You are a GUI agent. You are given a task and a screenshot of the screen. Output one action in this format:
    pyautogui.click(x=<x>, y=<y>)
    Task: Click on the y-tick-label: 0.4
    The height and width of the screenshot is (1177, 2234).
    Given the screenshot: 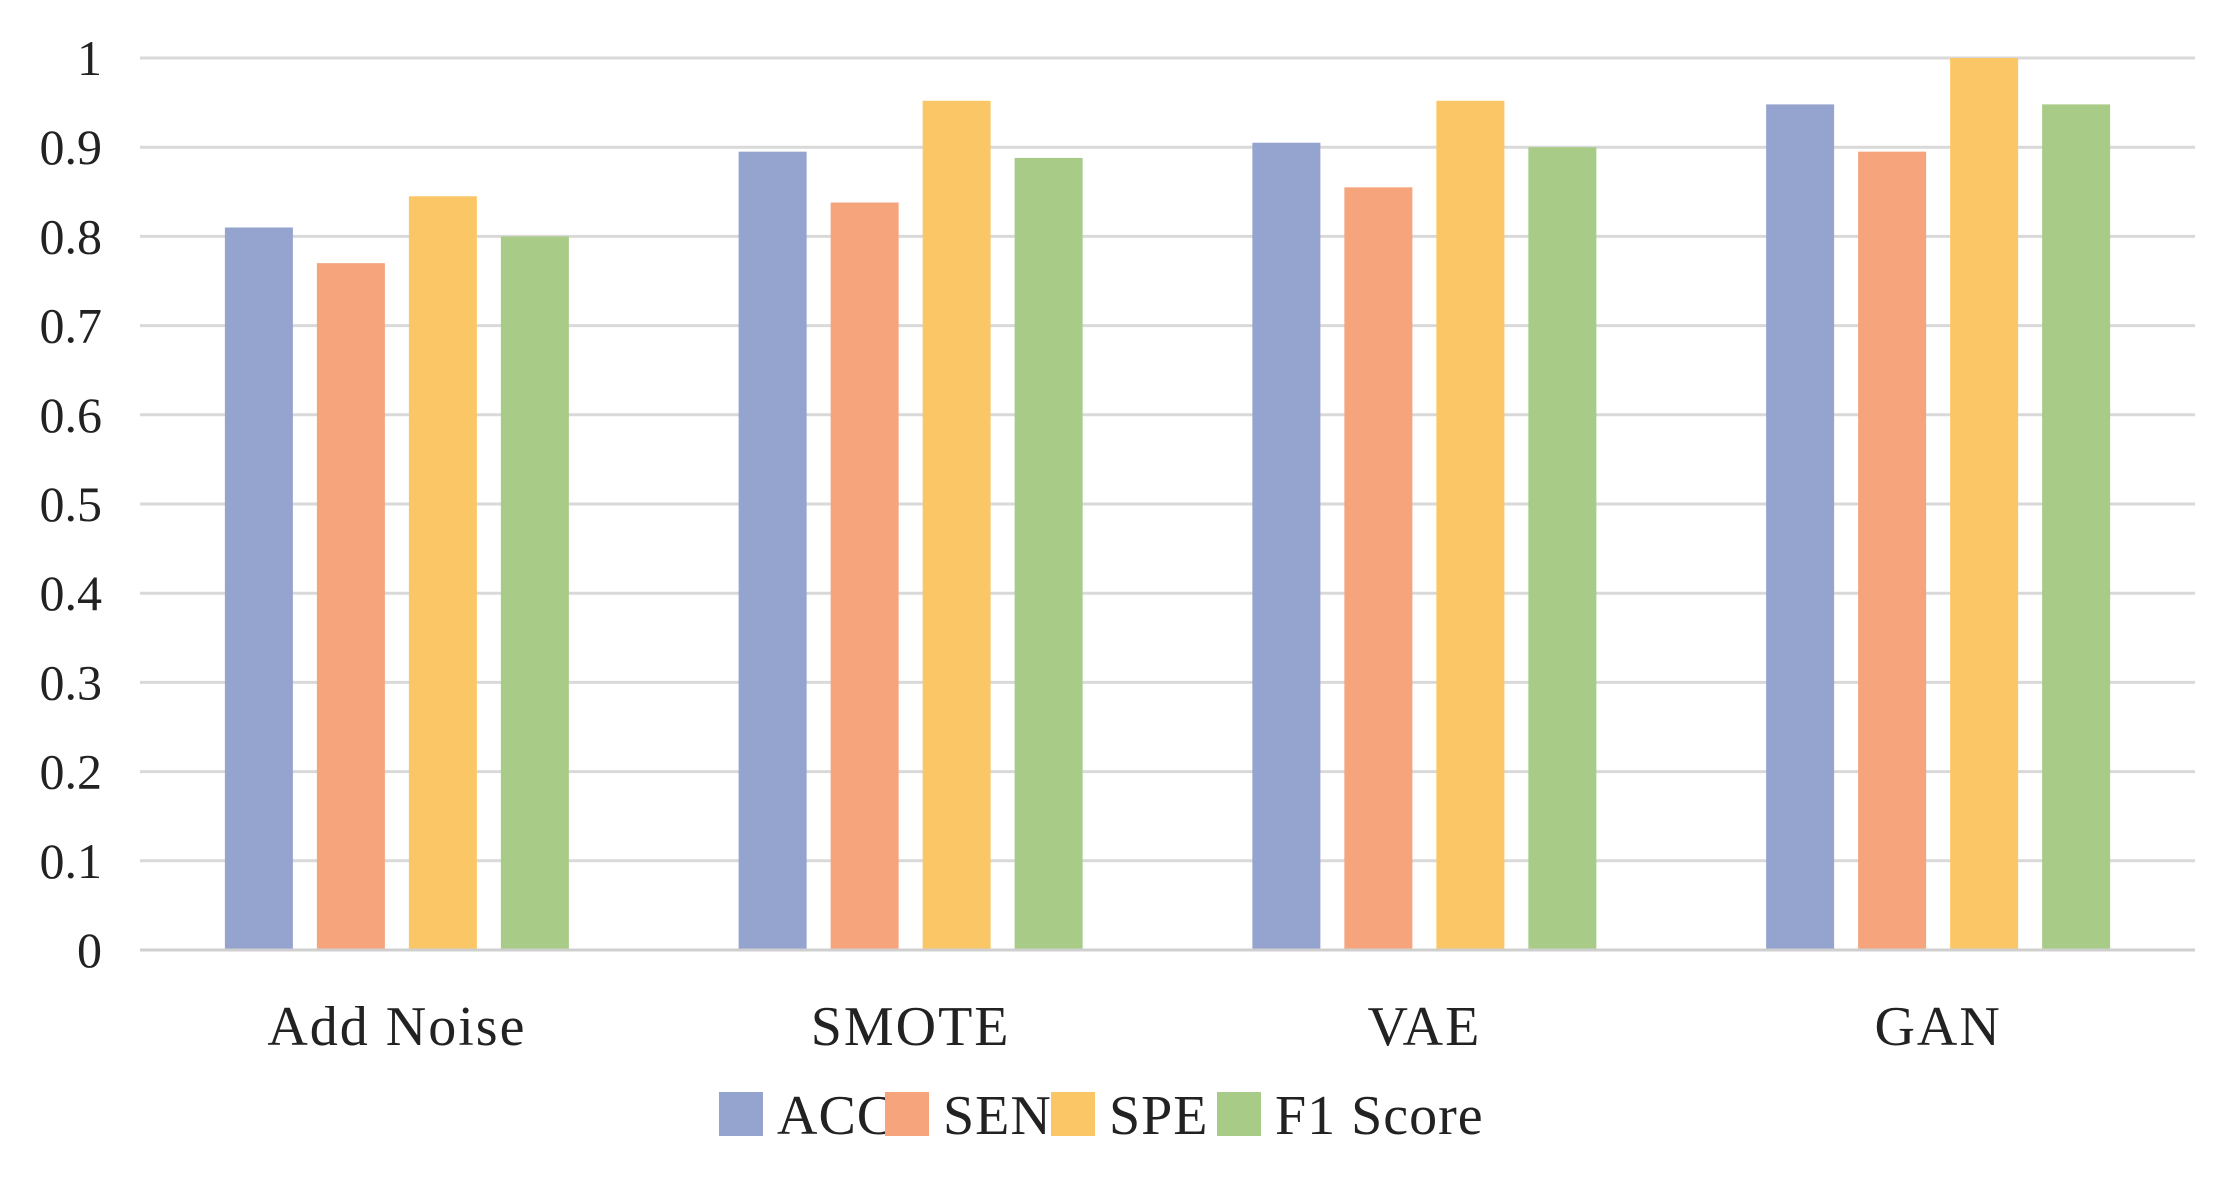 What is the action you would take?
    pyautogui.click(x=71, y=593)
    